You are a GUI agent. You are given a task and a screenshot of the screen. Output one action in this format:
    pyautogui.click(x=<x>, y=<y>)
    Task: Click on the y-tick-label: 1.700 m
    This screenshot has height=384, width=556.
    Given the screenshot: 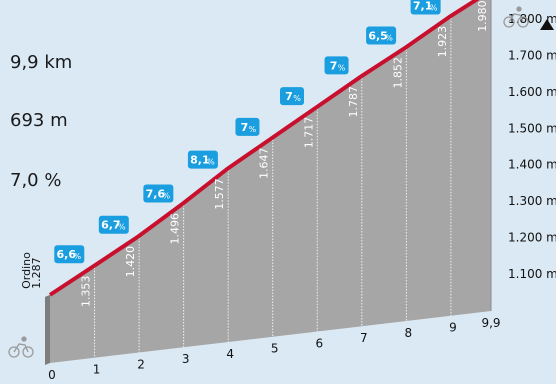 What is the action you would take?
    pyautogui.click(x=532, y=55)
    